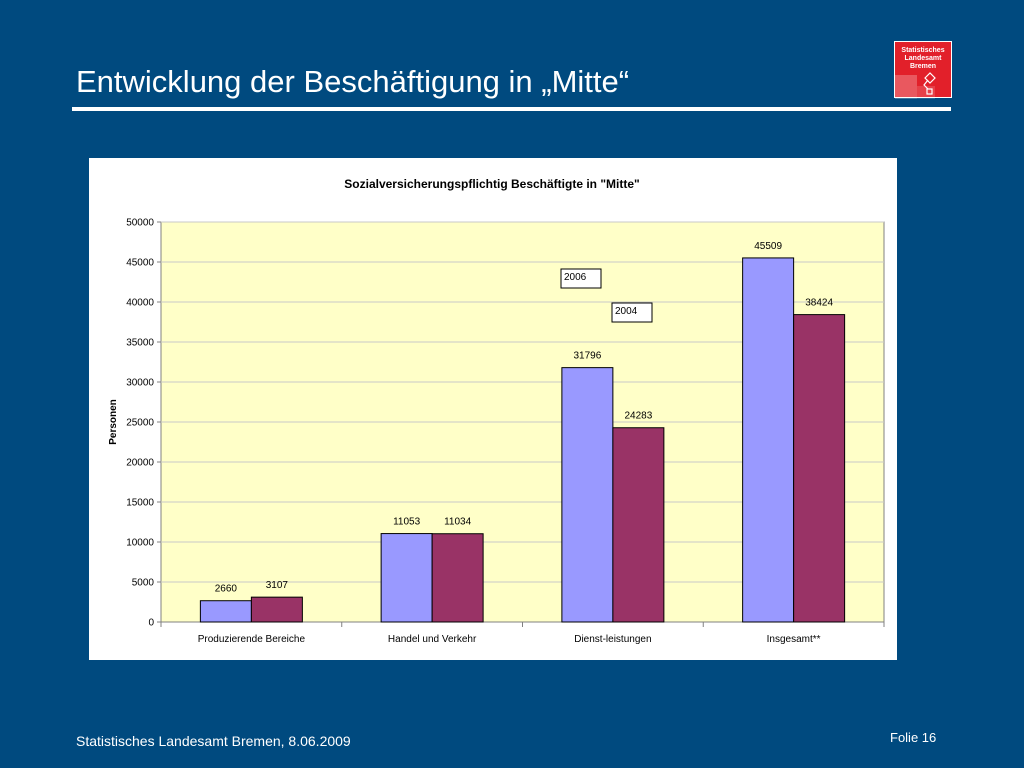 This screenshot has height=768, width=1024. What do you see at coordinates (252, 639) in the screenshot?
I see `x-category-label: Produzierende Bereiche` at bounding box center [252, 639].